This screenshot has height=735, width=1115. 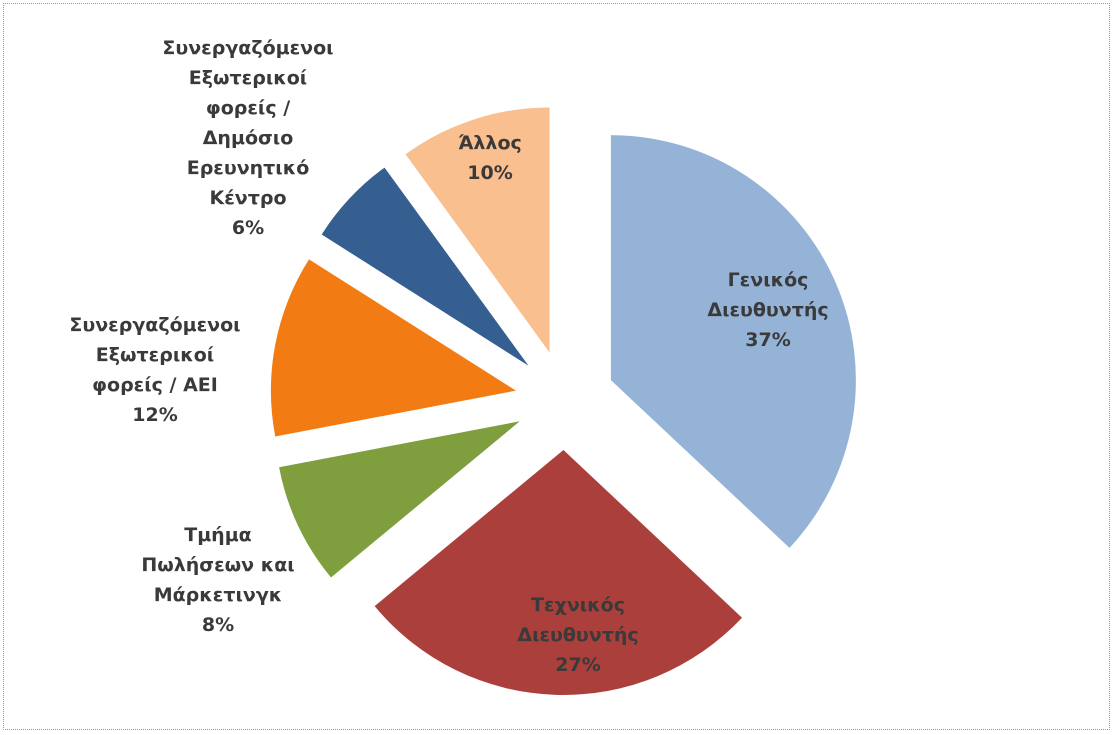 What do you see at coordinates (490, 173) in the screenshot?
I see `value-label: 10%` at bounding box center [490, 173].